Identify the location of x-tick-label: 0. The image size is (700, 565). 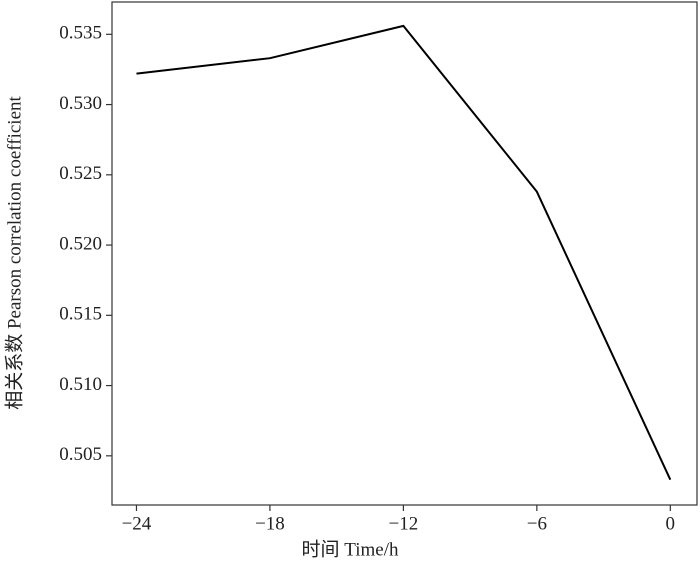
(671, 523).